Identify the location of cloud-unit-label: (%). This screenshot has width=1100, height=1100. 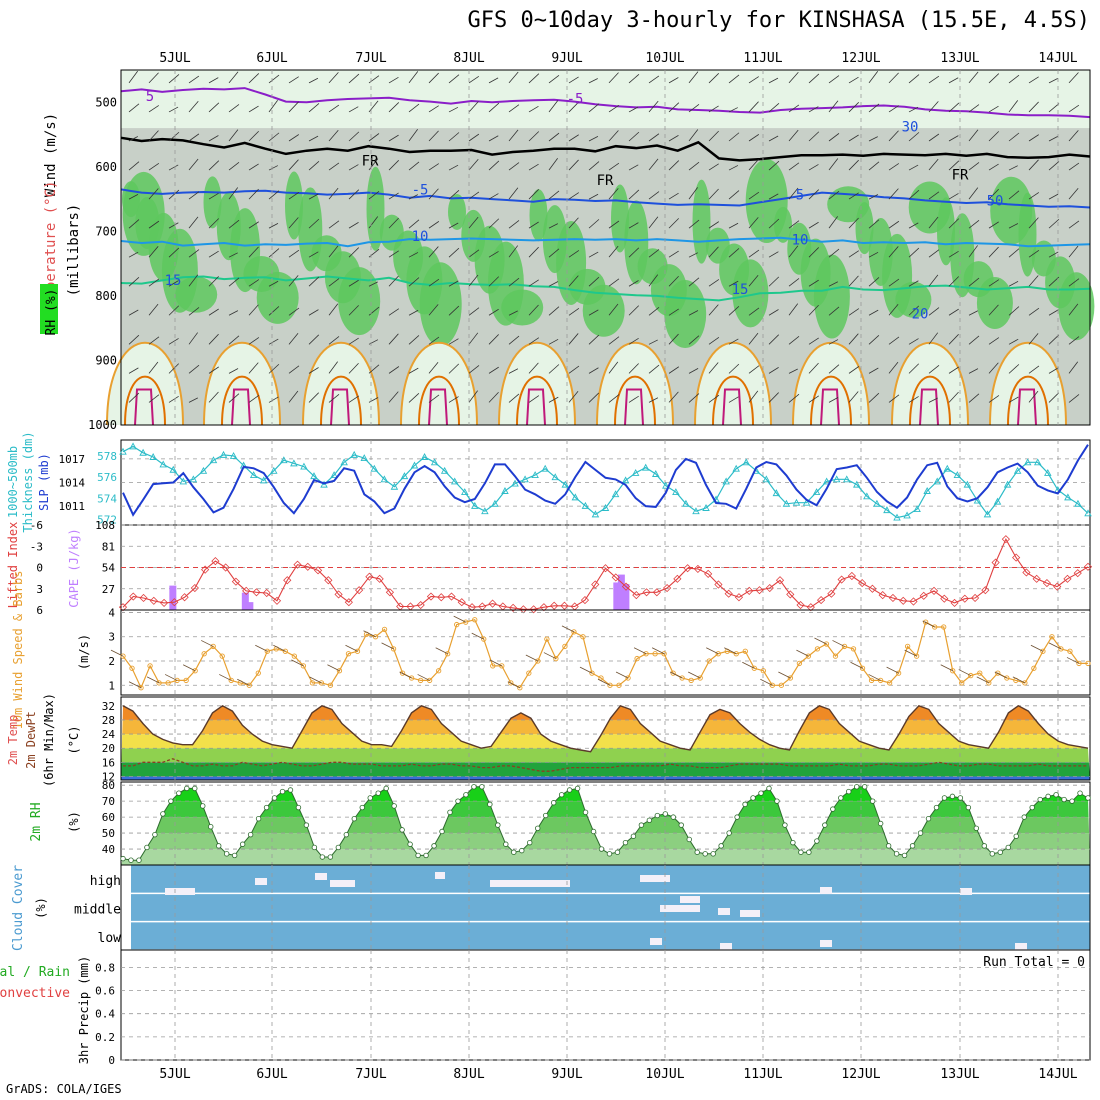
(41, 908).